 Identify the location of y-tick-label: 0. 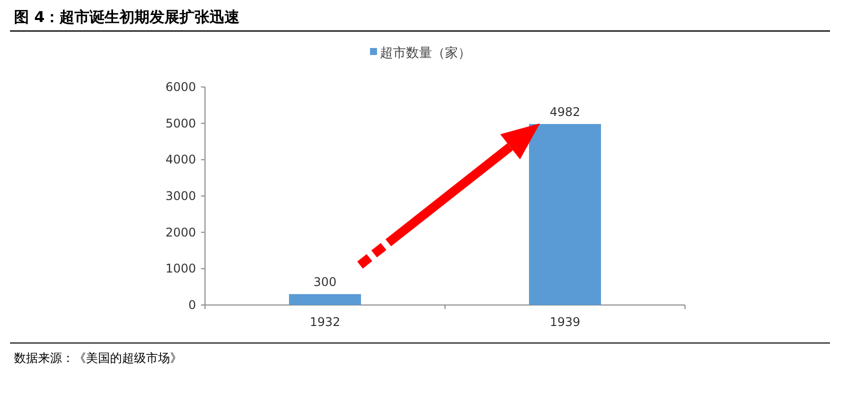
(192, 305).